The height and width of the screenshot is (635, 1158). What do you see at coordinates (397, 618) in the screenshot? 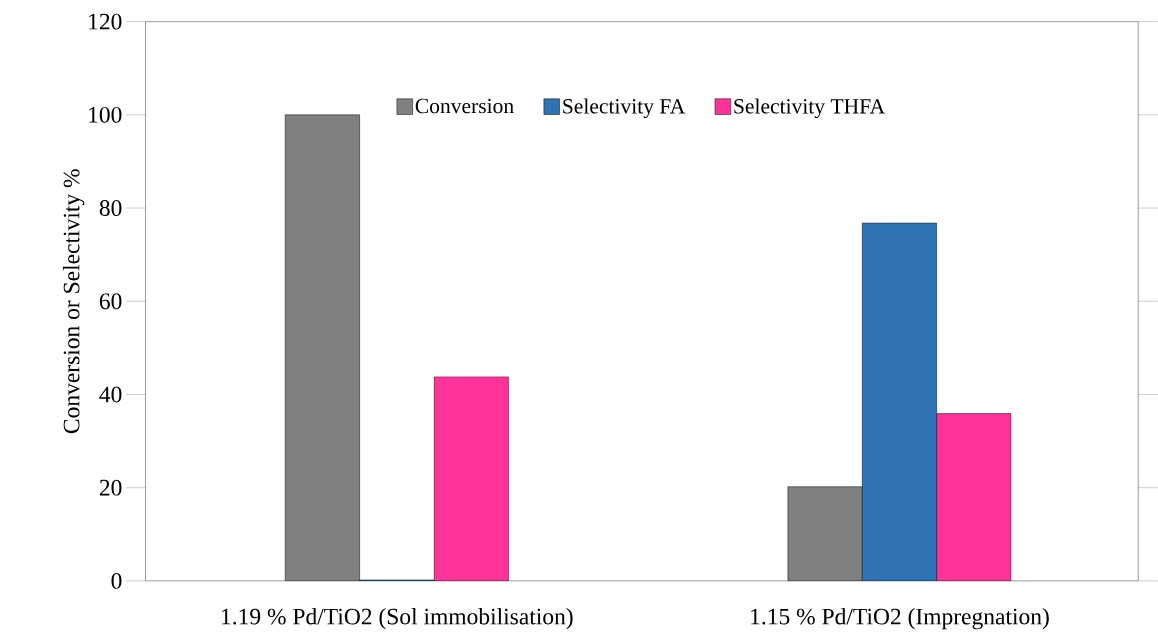
I see `x-tick-label: 1.19 % Pd/TiO2 (Sol immobilisation)` at bounding box center [397, 618].